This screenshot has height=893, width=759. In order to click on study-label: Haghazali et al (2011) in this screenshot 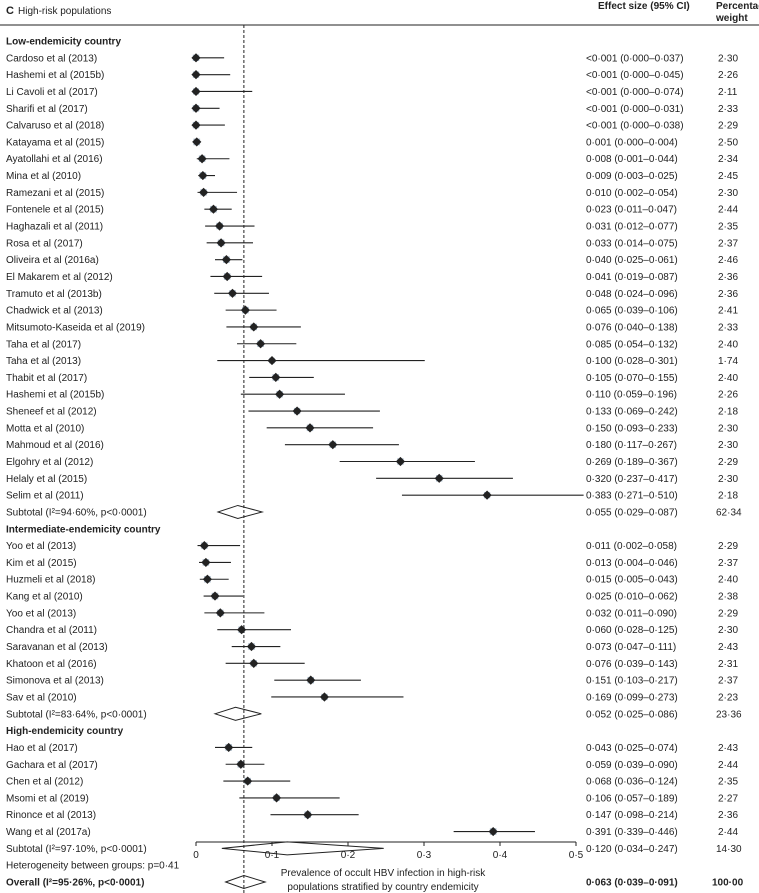, I will do `click(54, 227)`.